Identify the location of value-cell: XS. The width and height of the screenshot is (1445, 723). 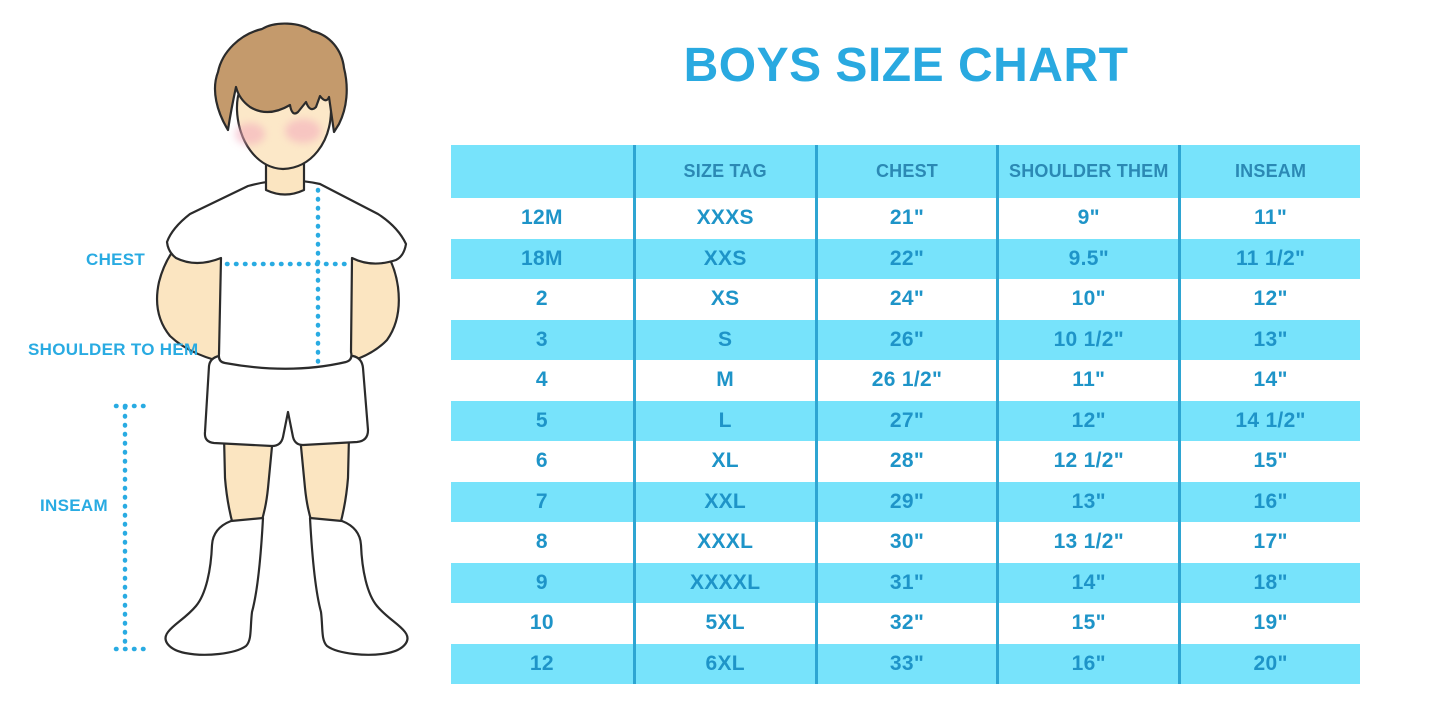
(723, 299).